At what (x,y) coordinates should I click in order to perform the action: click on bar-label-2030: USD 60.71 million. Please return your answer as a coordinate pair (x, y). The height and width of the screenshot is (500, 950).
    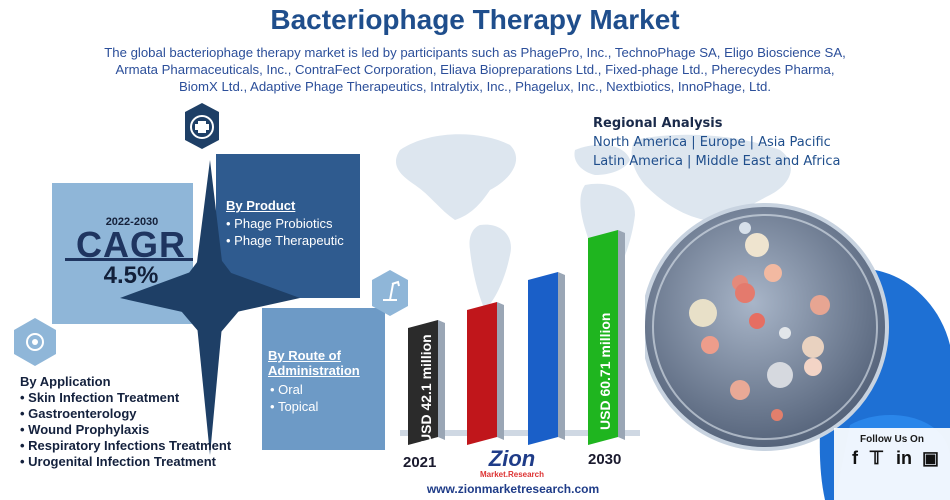
    Looking at the image, I should click on (605, 371).